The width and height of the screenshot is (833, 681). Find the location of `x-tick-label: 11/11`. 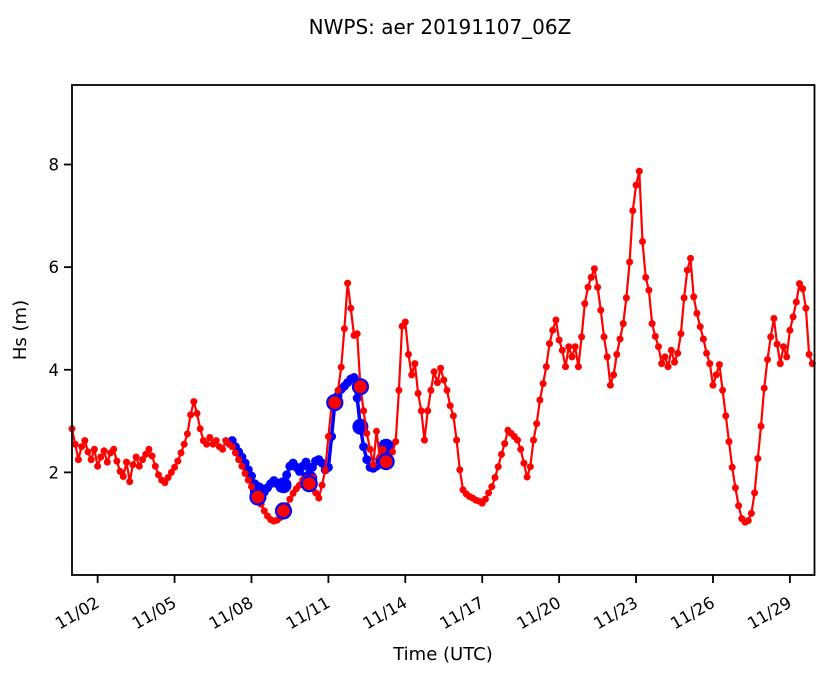

x-tick-label: 11/11 is located at coordinates (308, 613).